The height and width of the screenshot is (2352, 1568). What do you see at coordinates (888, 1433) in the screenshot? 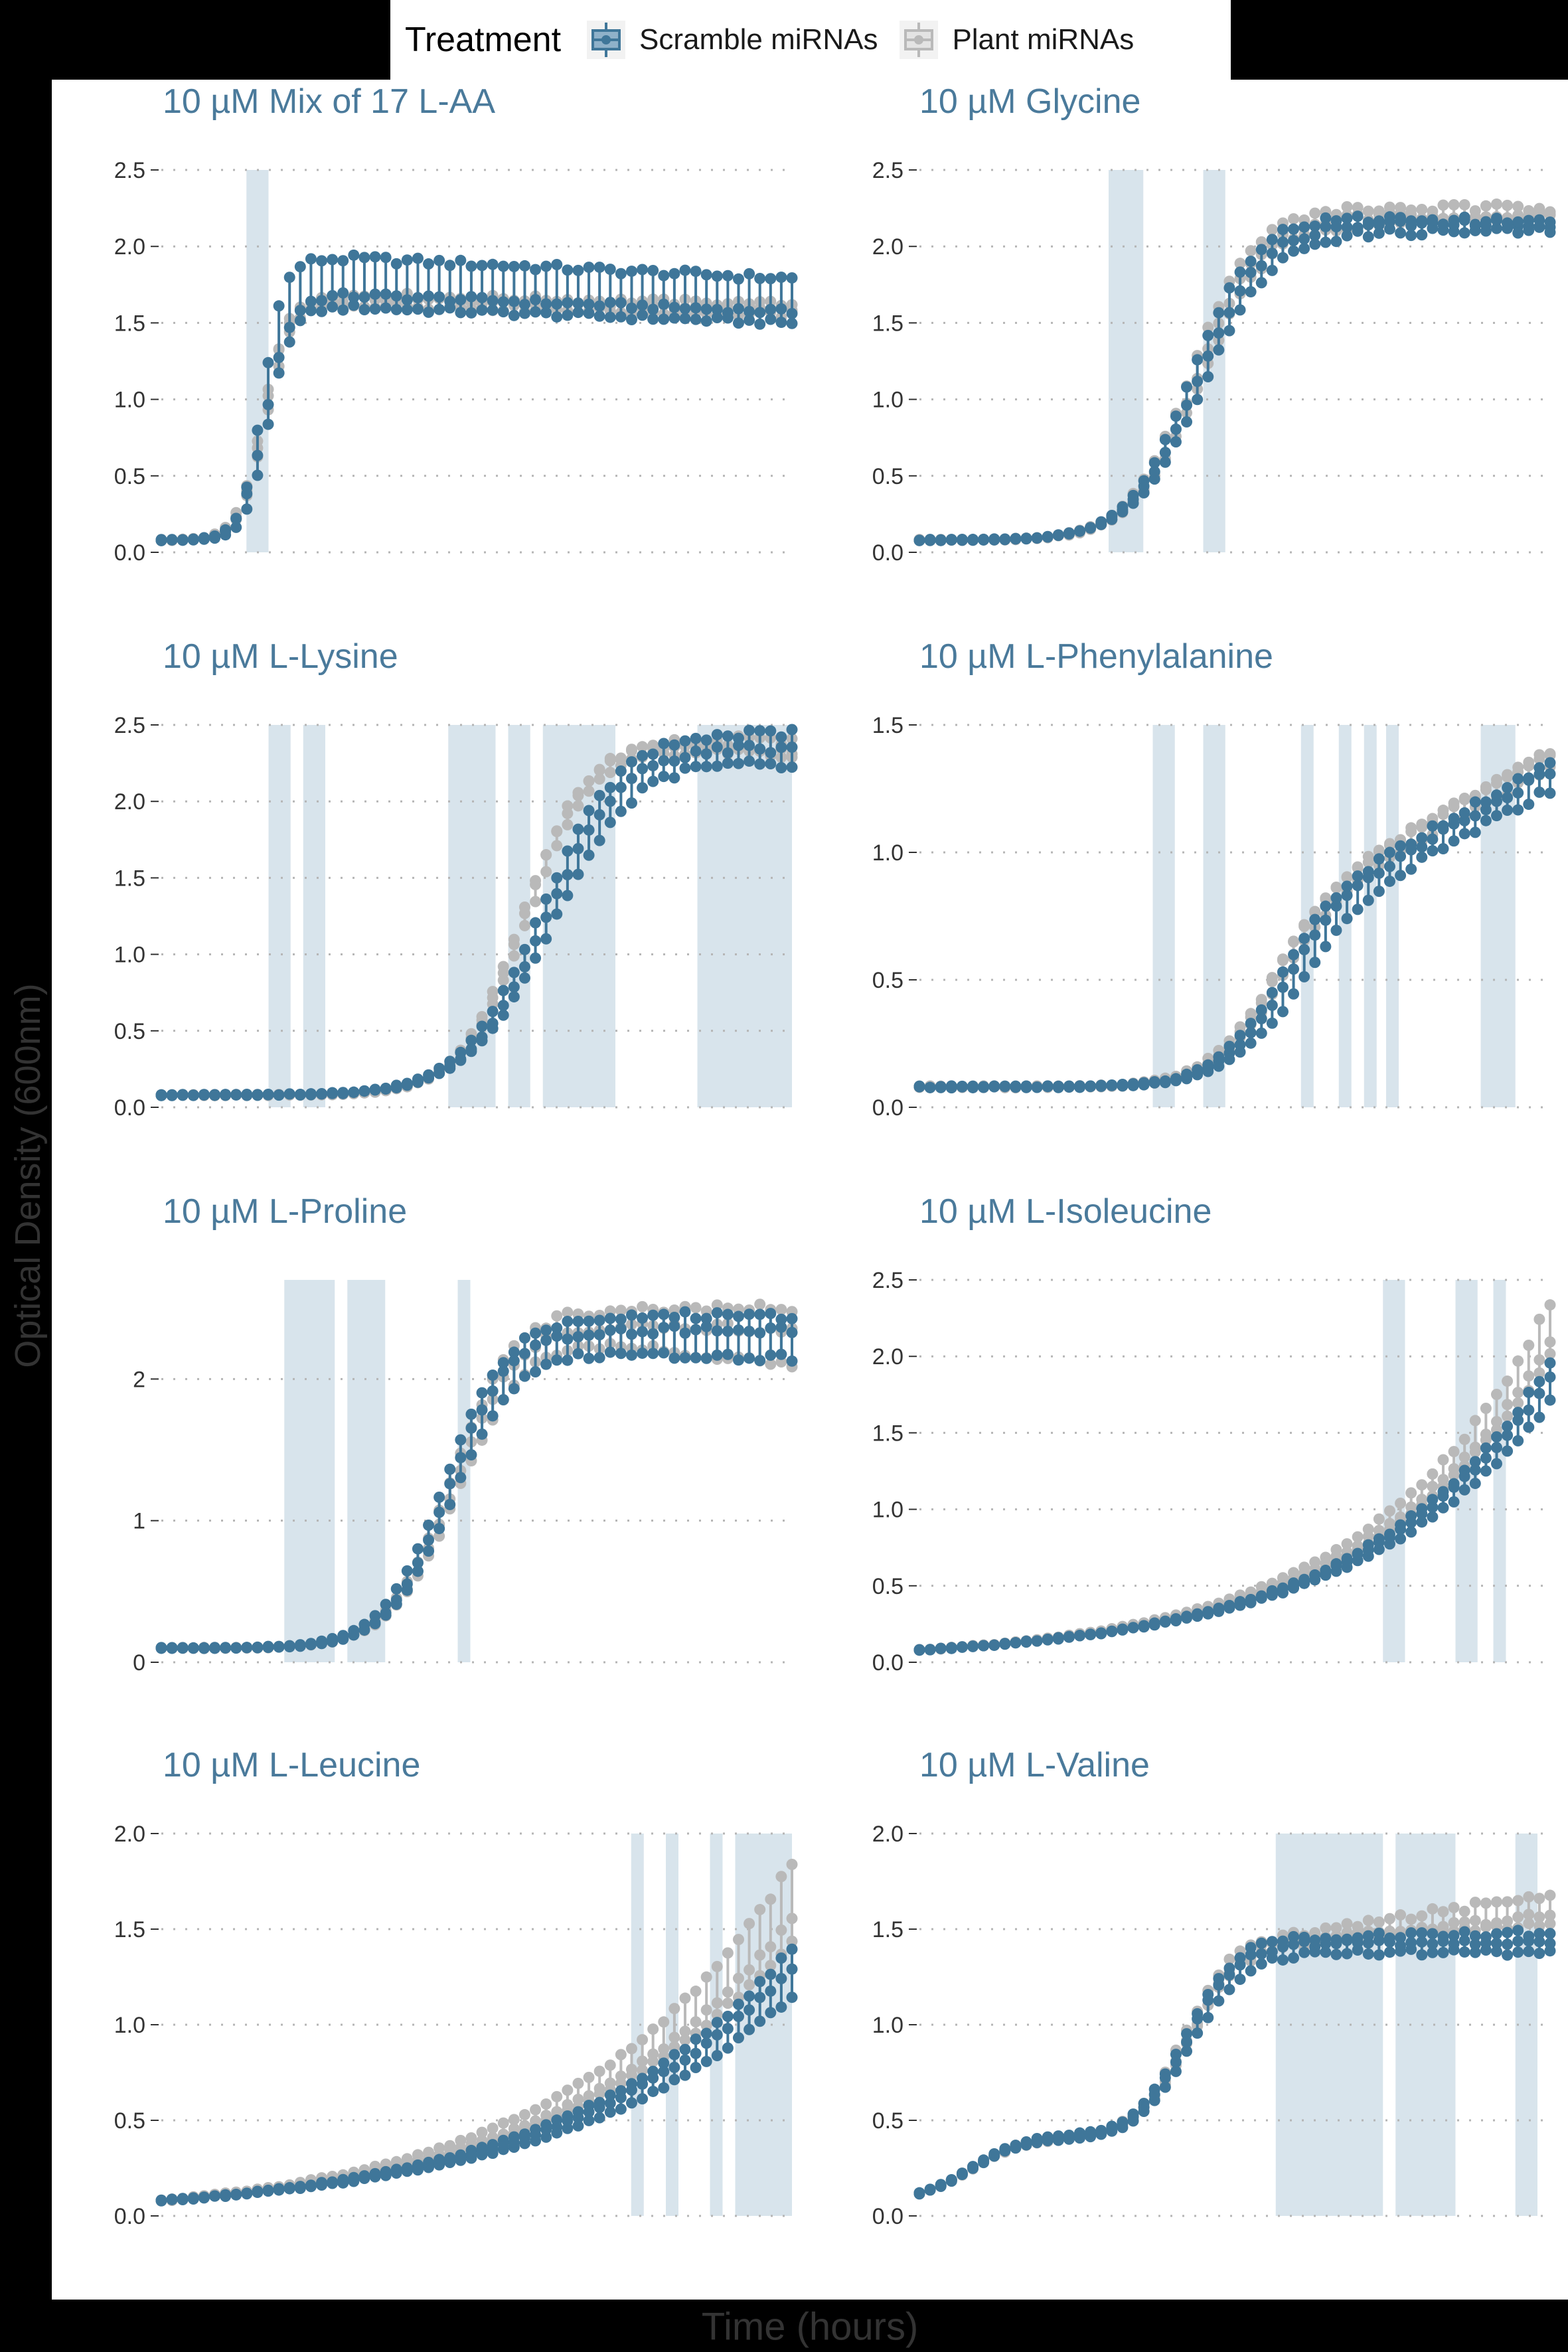
I see `y-tick-label: 1.5` at bounding box center [888, 1433].